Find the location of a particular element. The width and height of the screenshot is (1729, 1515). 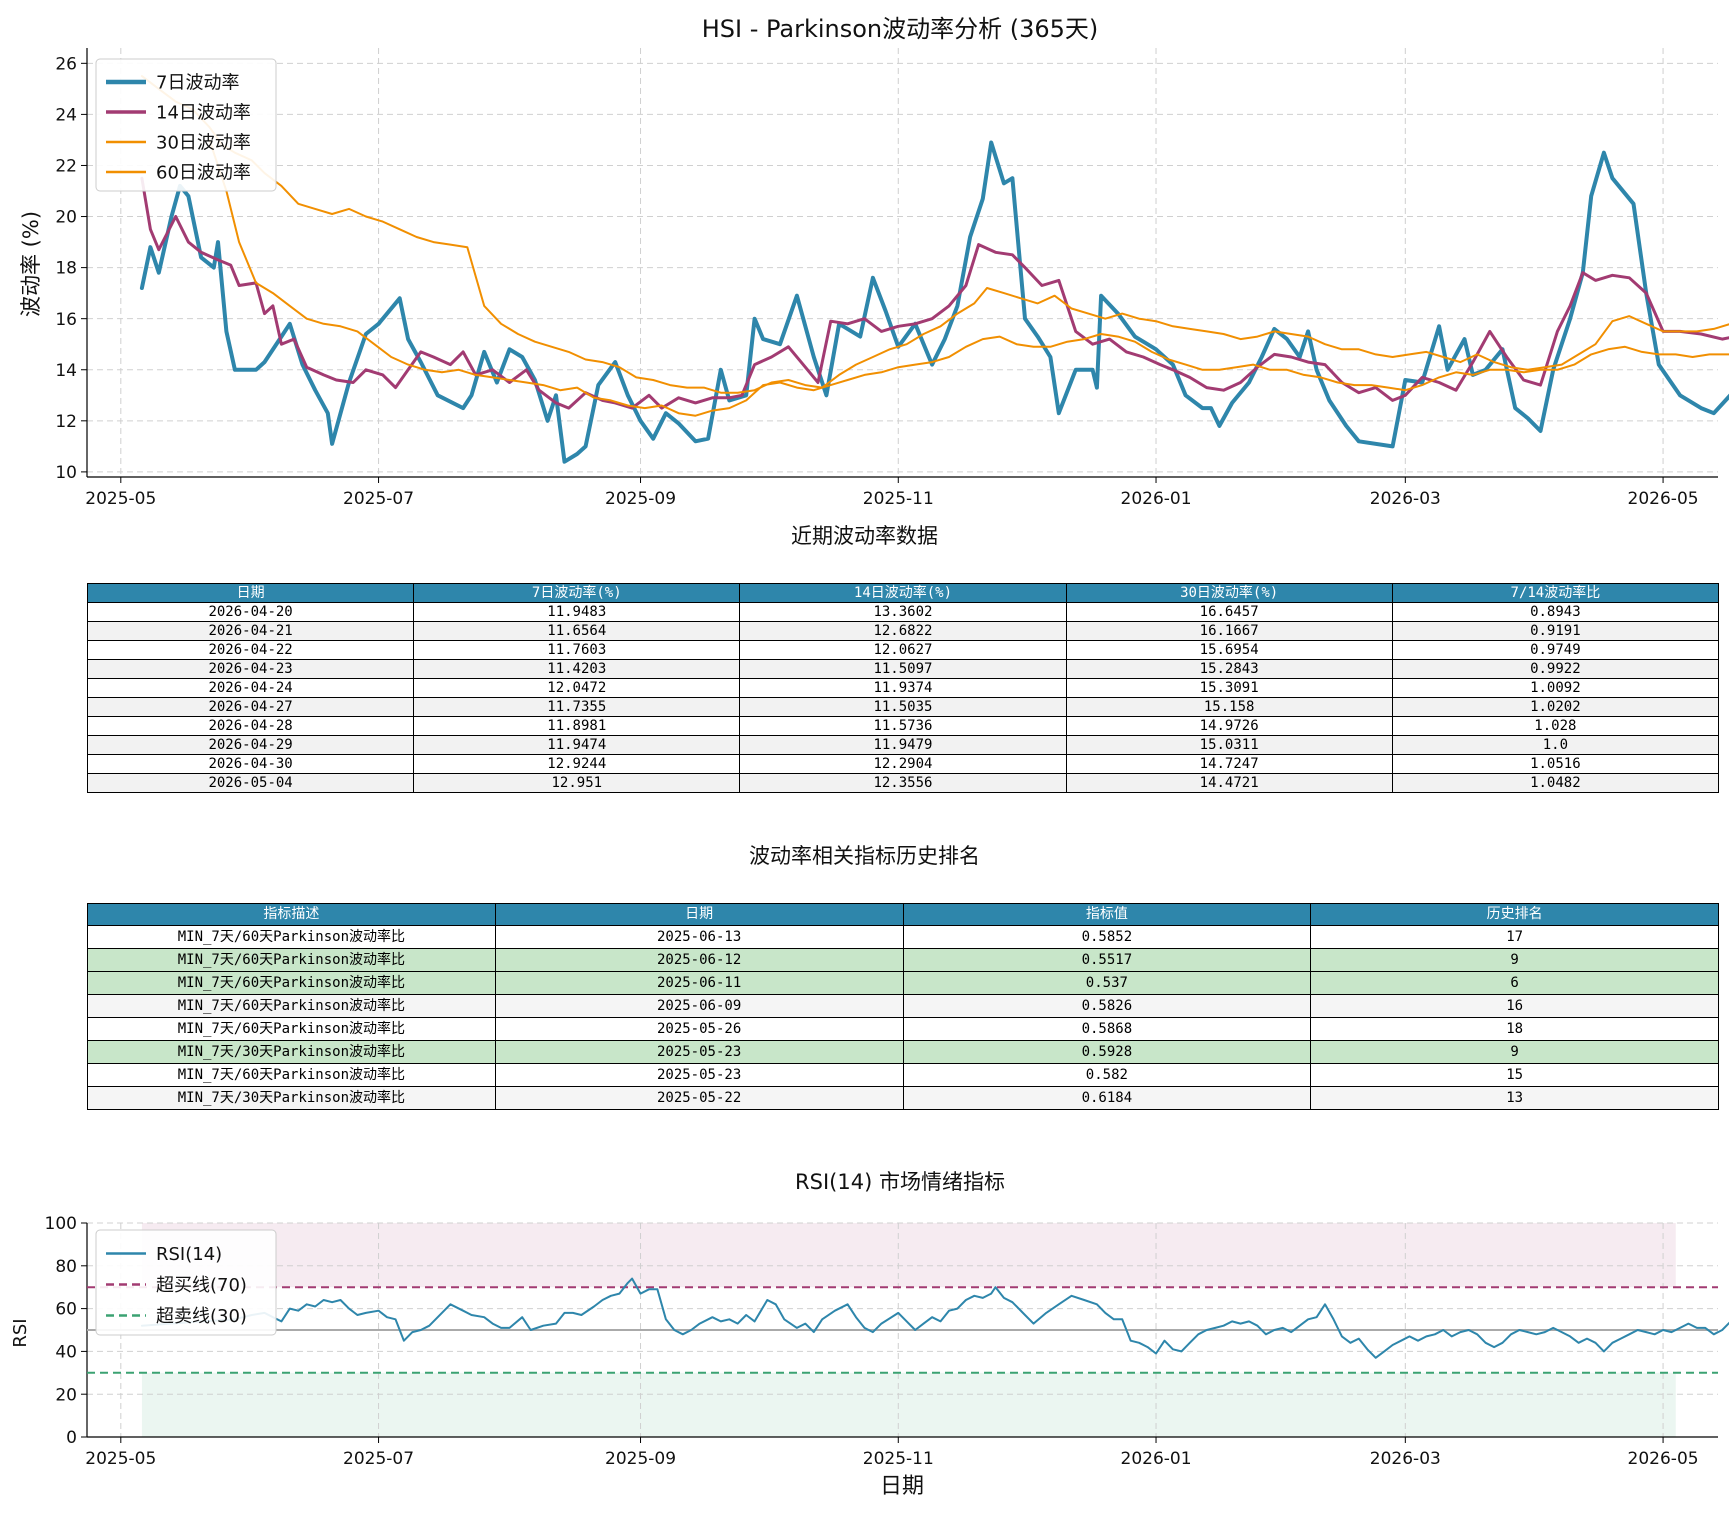

table-cell: 12.3556 is located at coordinates (903, 783).